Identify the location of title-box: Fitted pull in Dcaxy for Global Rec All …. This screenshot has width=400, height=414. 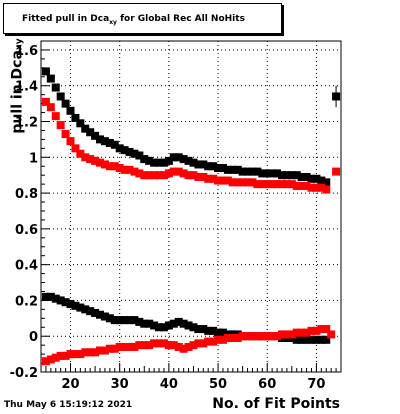
(142, 18).